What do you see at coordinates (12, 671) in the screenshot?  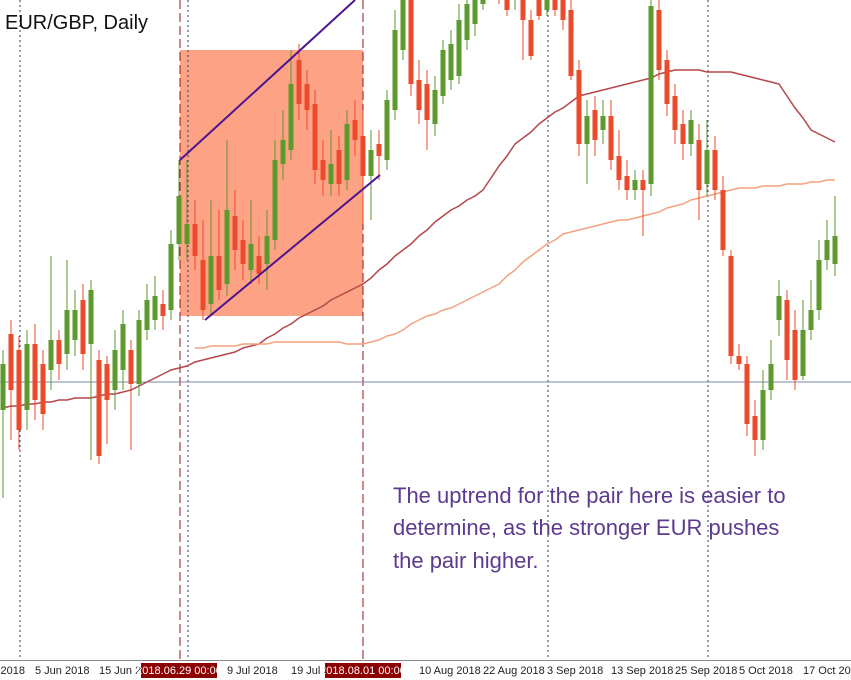 I see `x-tick-label: y 2018` at bounding box center [12, 671].